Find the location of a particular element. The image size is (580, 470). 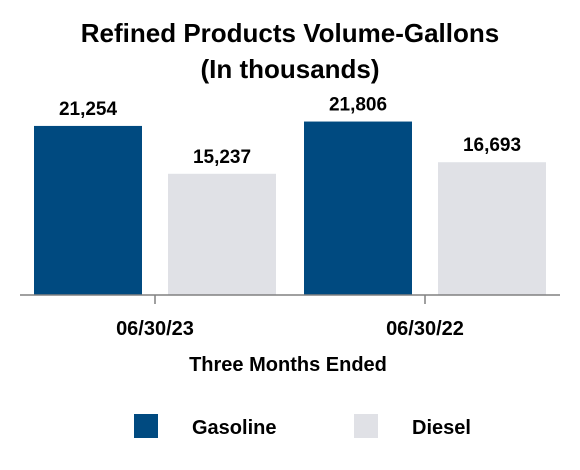

value-label-gasoline-0: 21,254 is located at coordinates (88, 109).